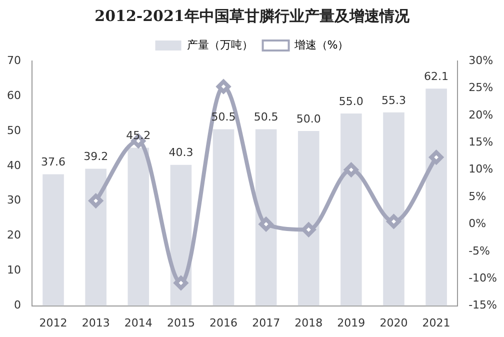  What do you see at coordinates (17, 305) in the screenshot?
I see `y-tick-label: 0` at bounding box center [17, 305].